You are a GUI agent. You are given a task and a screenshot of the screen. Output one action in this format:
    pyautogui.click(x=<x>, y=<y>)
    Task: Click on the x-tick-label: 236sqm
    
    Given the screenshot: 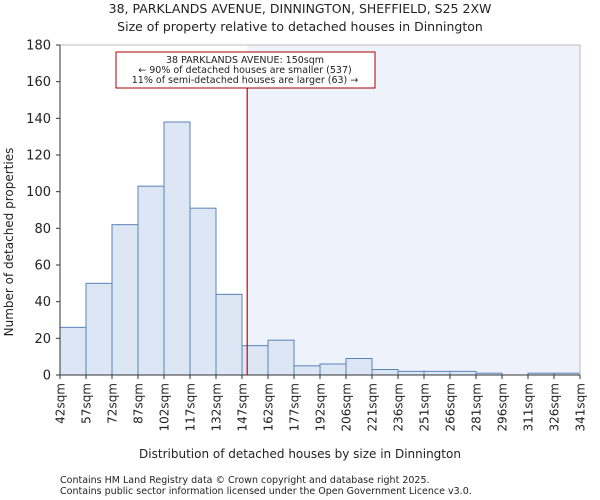 What is the action you would take?
    pyautogui.click(x=399, y=407)
    